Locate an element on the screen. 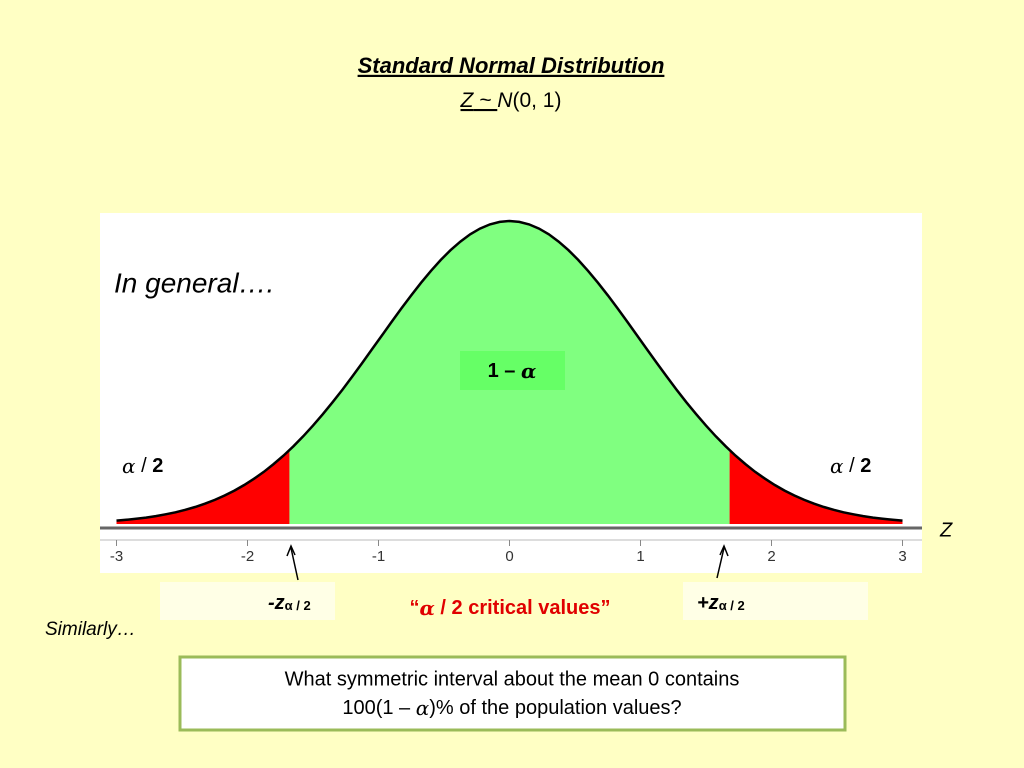  left-critical: -zα / 2 is located at coordinates (289, 603).